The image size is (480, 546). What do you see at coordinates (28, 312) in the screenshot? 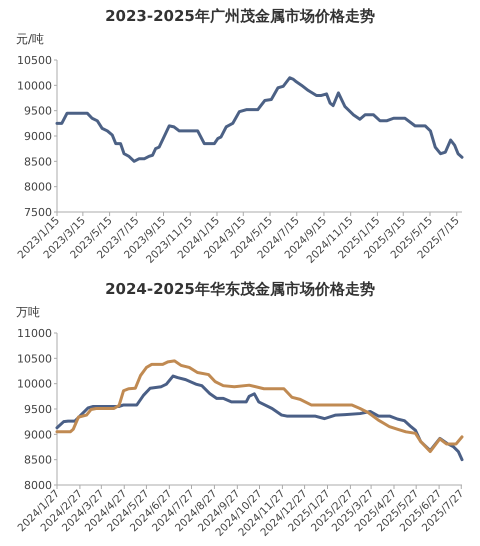
I see `y-axis-title: 万吨` at bounding box center [28, 312].